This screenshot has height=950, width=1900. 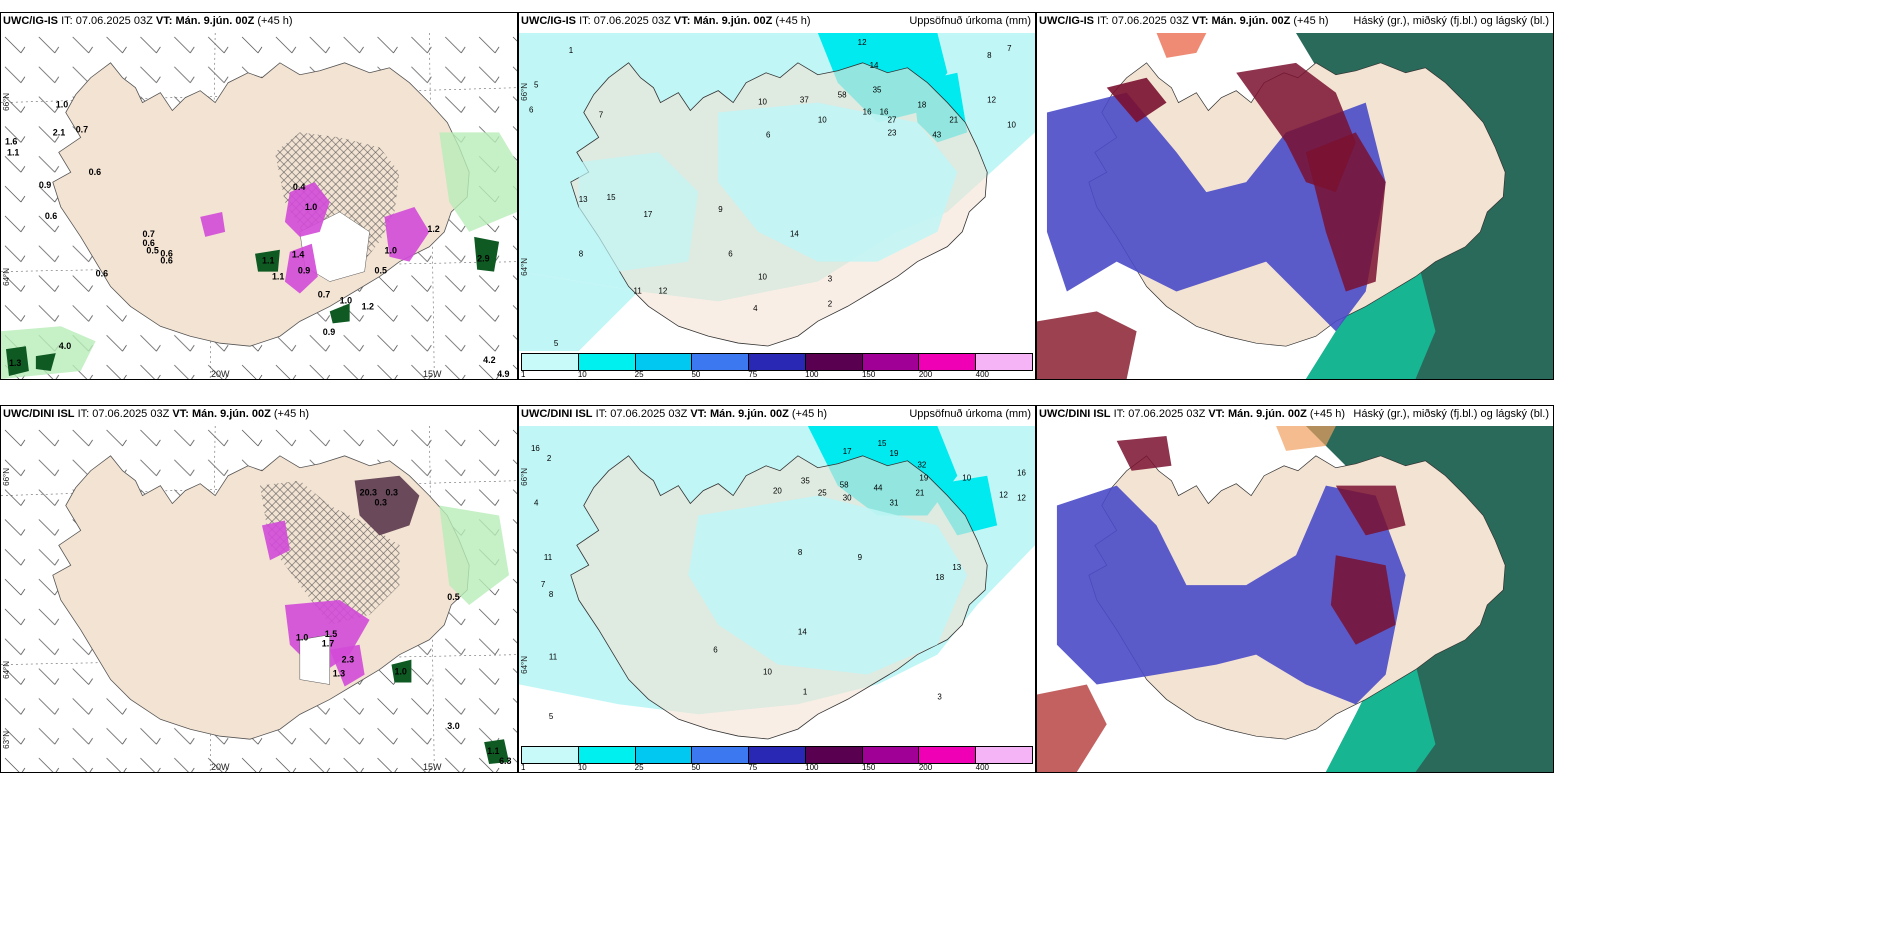 I want to click on precip-value: 14, so click(x=794, y=234).